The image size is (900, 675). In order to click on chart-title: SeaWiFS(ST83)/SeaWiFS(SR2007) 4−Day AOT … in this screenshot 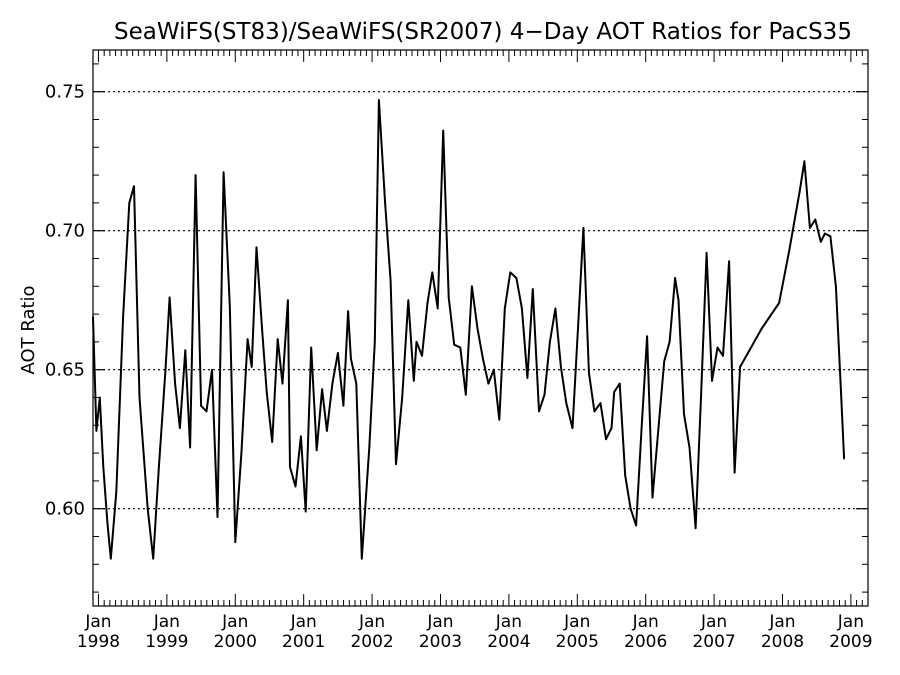, I will do `click(483, 32)`.